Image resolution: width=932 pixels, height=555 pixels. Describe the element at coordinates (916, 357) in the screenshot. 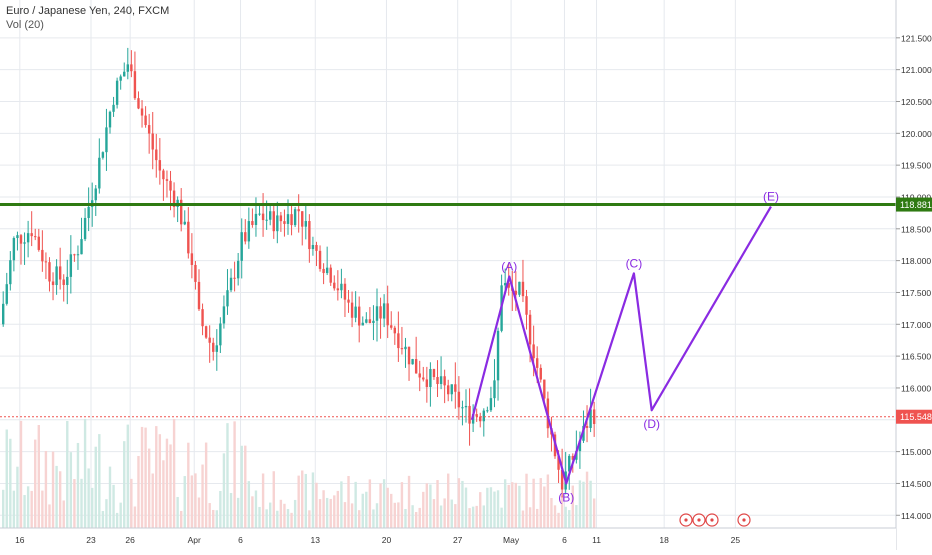

I see `price-tick-label: 116.500` at that location.